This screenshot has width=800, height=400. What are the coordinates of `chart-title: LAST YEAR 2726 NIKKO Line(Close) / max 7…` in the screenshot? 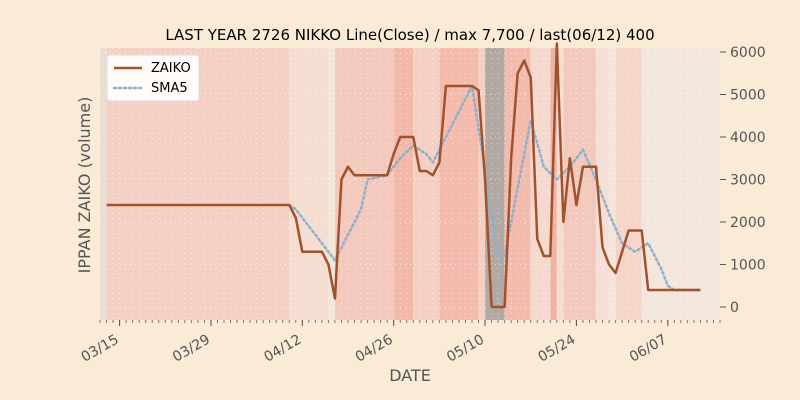 It's located at (409, 35).